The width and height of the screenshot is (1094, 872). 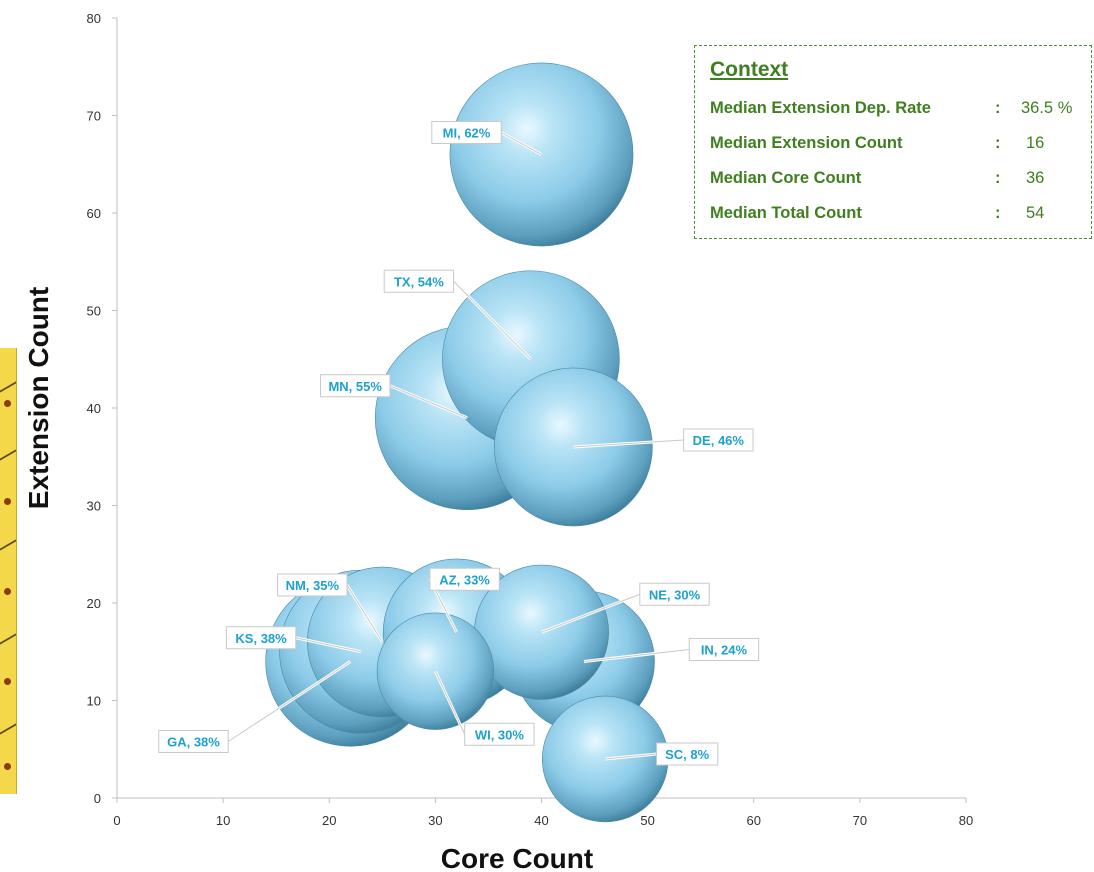 I want to click on context-row-median-ext-count: Median Extension Count : 16, so click(x=900, y=143).